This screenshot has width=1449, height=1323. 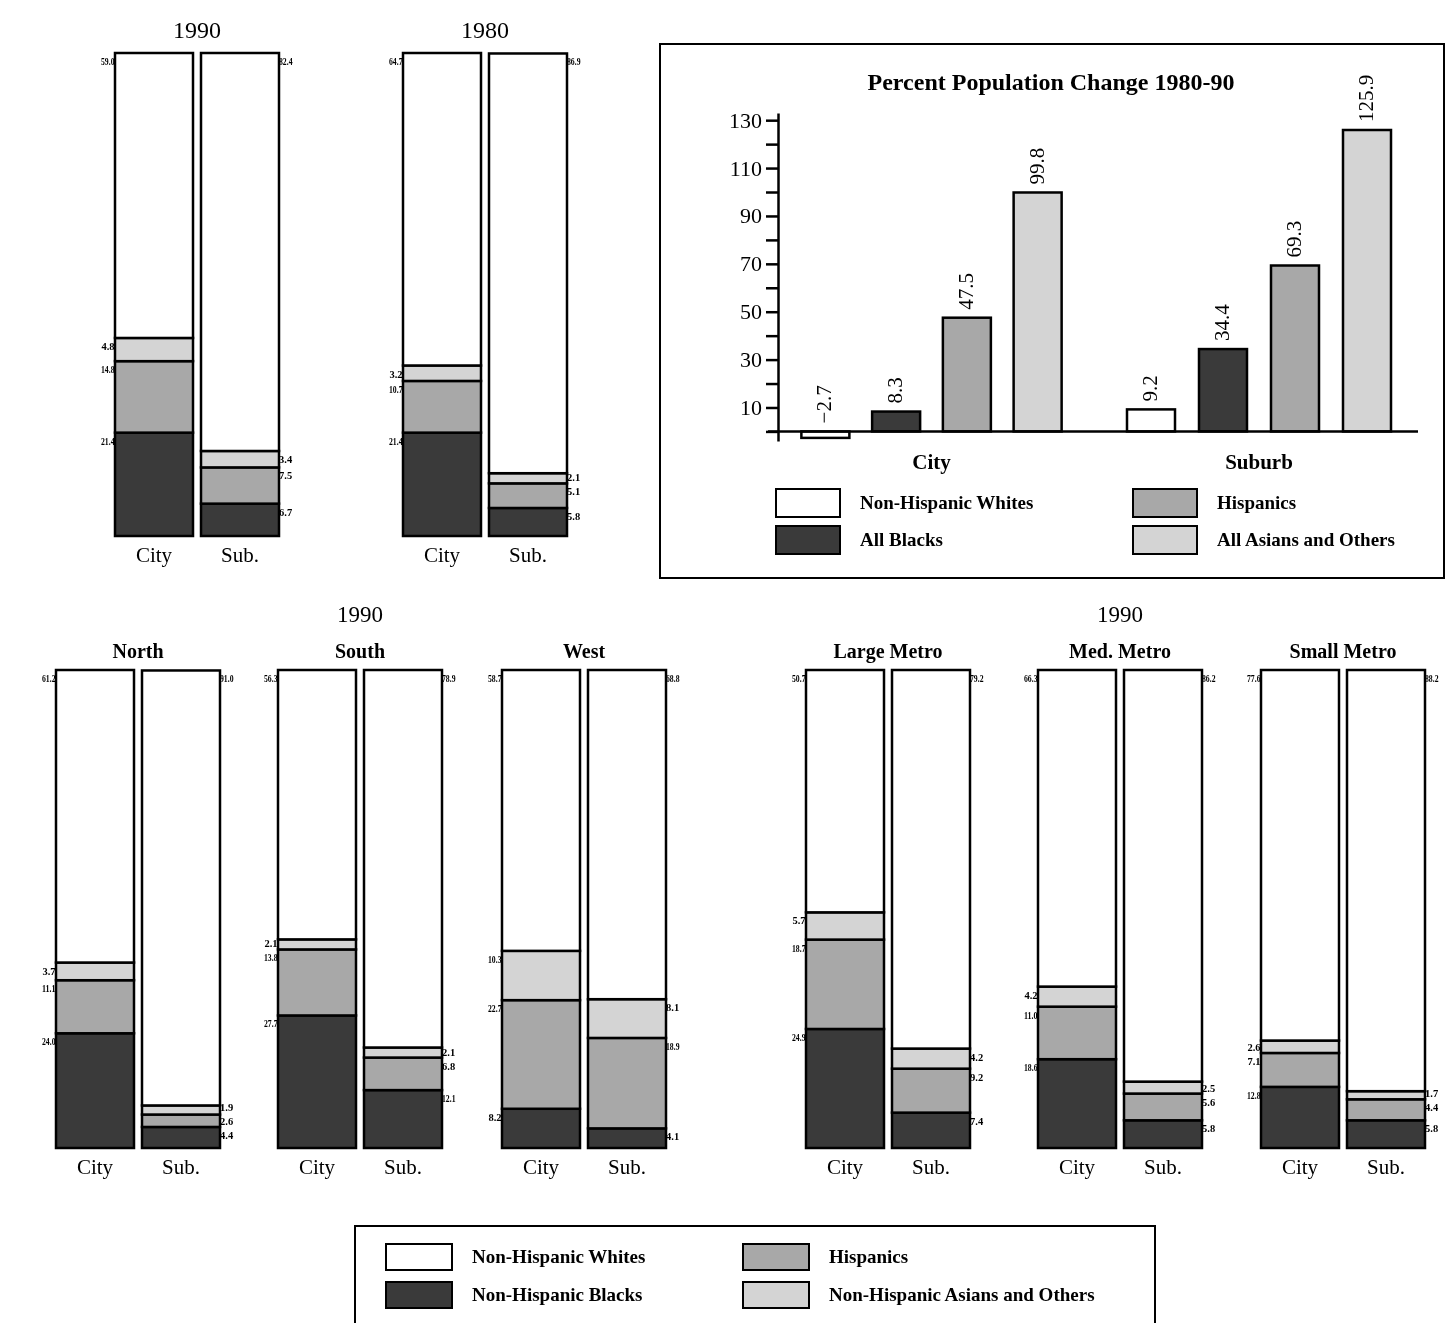 I want to click on legend-label: Non-Hispanic Blacks, so click(x=557, y=1294).